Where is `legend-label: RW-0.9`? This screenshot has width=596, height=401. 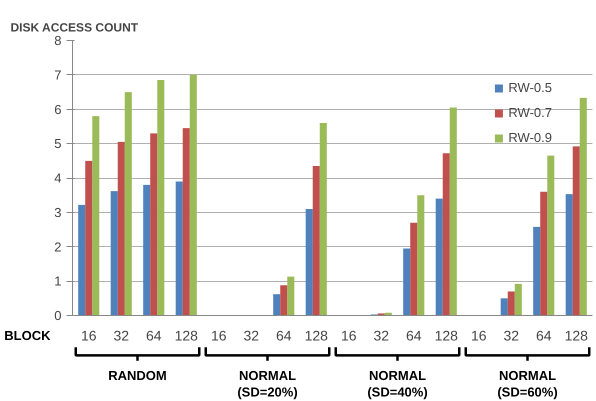 legend-label: RW-0.9 is located at coordinates (530, 137).